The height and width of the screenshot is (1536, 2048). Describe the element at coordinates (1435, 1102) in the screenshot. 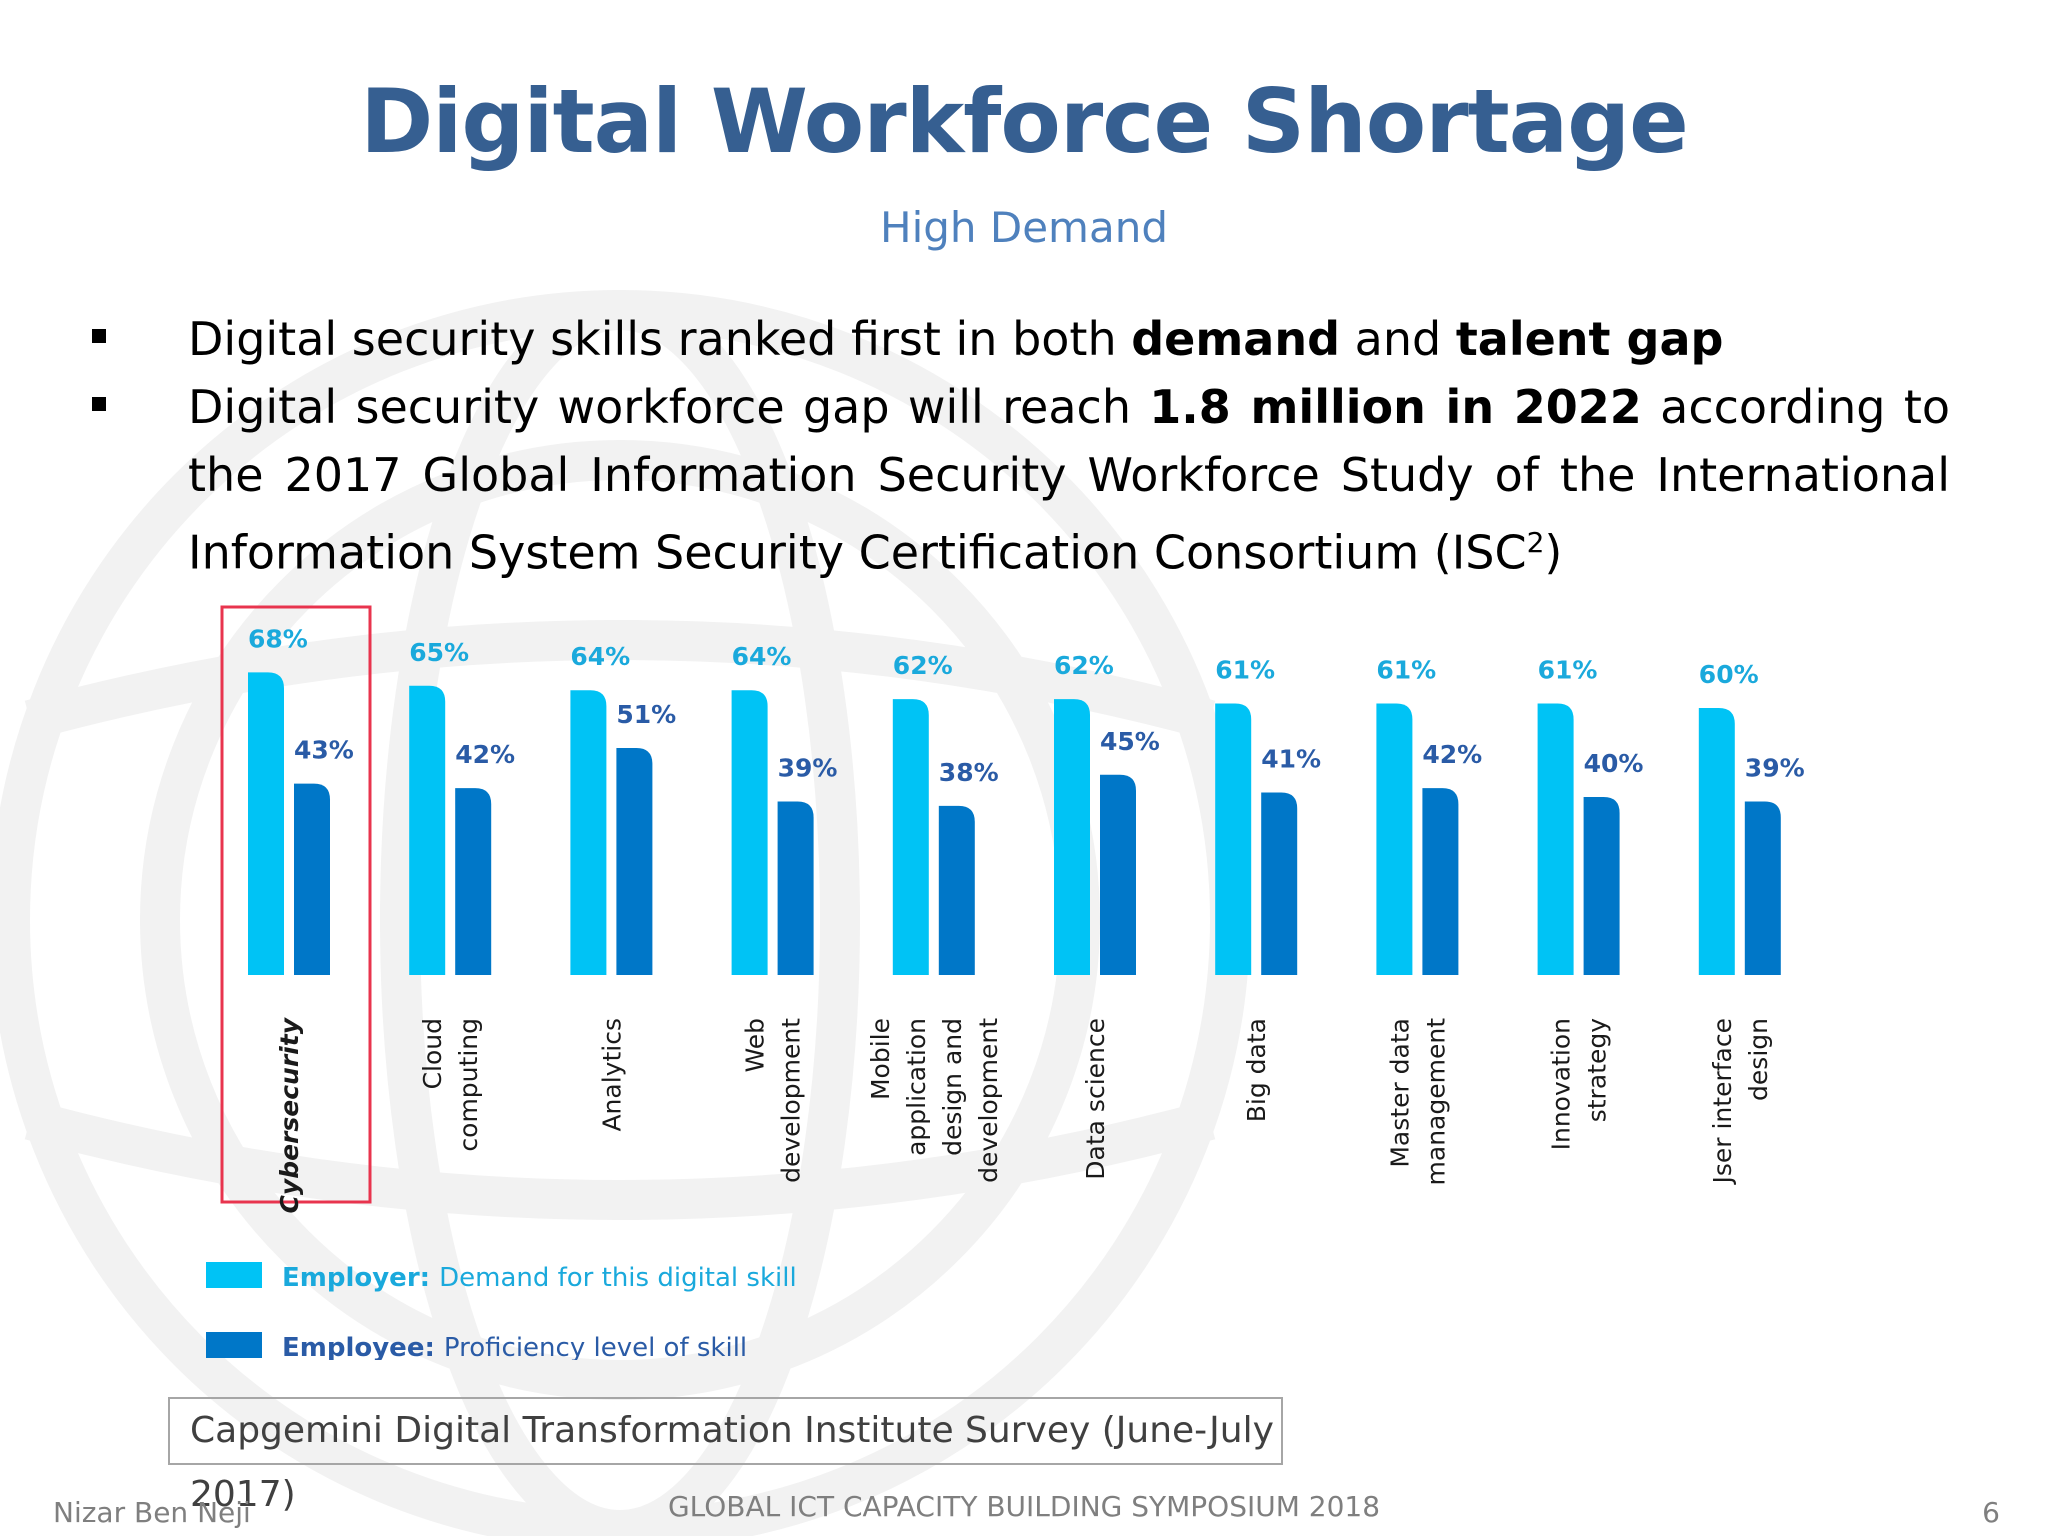

I see `category-tick-label: management` at that location.